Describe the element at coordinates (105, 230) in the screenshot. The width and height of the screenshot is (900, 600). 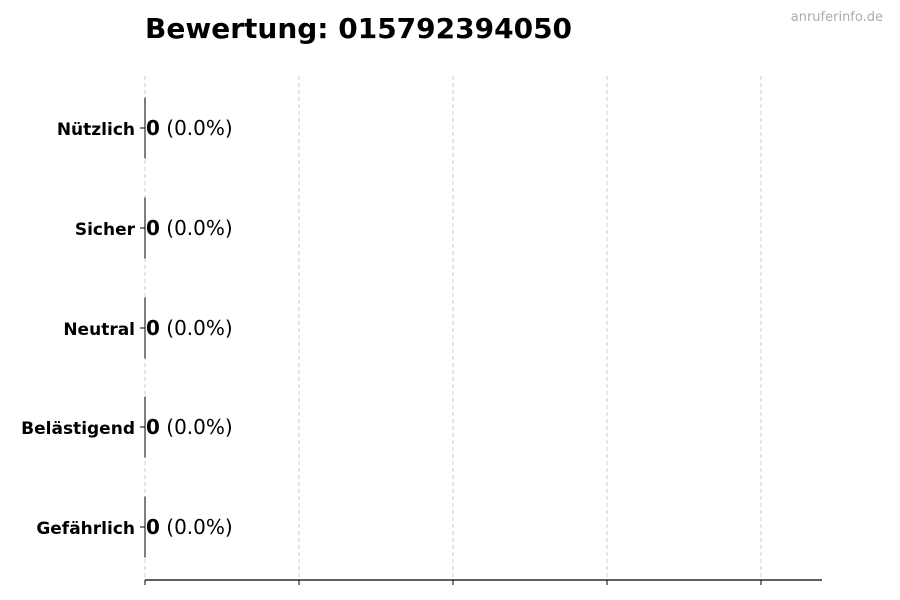
I see `y-tick-label: Sicher` at that location.